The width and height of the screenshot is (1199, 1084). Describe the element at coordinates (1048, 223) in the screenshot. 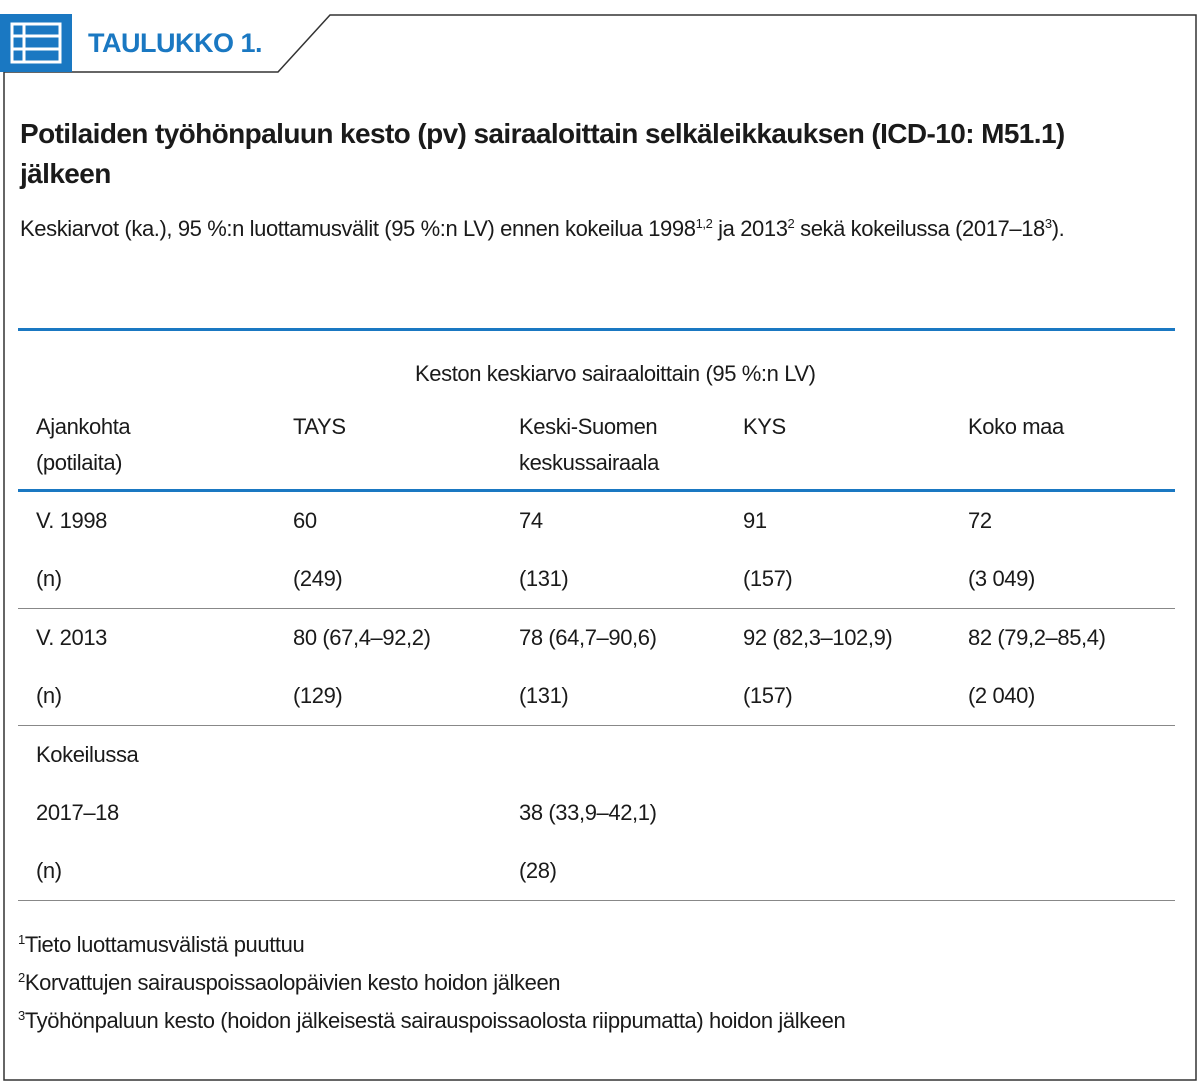

I see `superscript: 3` at that location.